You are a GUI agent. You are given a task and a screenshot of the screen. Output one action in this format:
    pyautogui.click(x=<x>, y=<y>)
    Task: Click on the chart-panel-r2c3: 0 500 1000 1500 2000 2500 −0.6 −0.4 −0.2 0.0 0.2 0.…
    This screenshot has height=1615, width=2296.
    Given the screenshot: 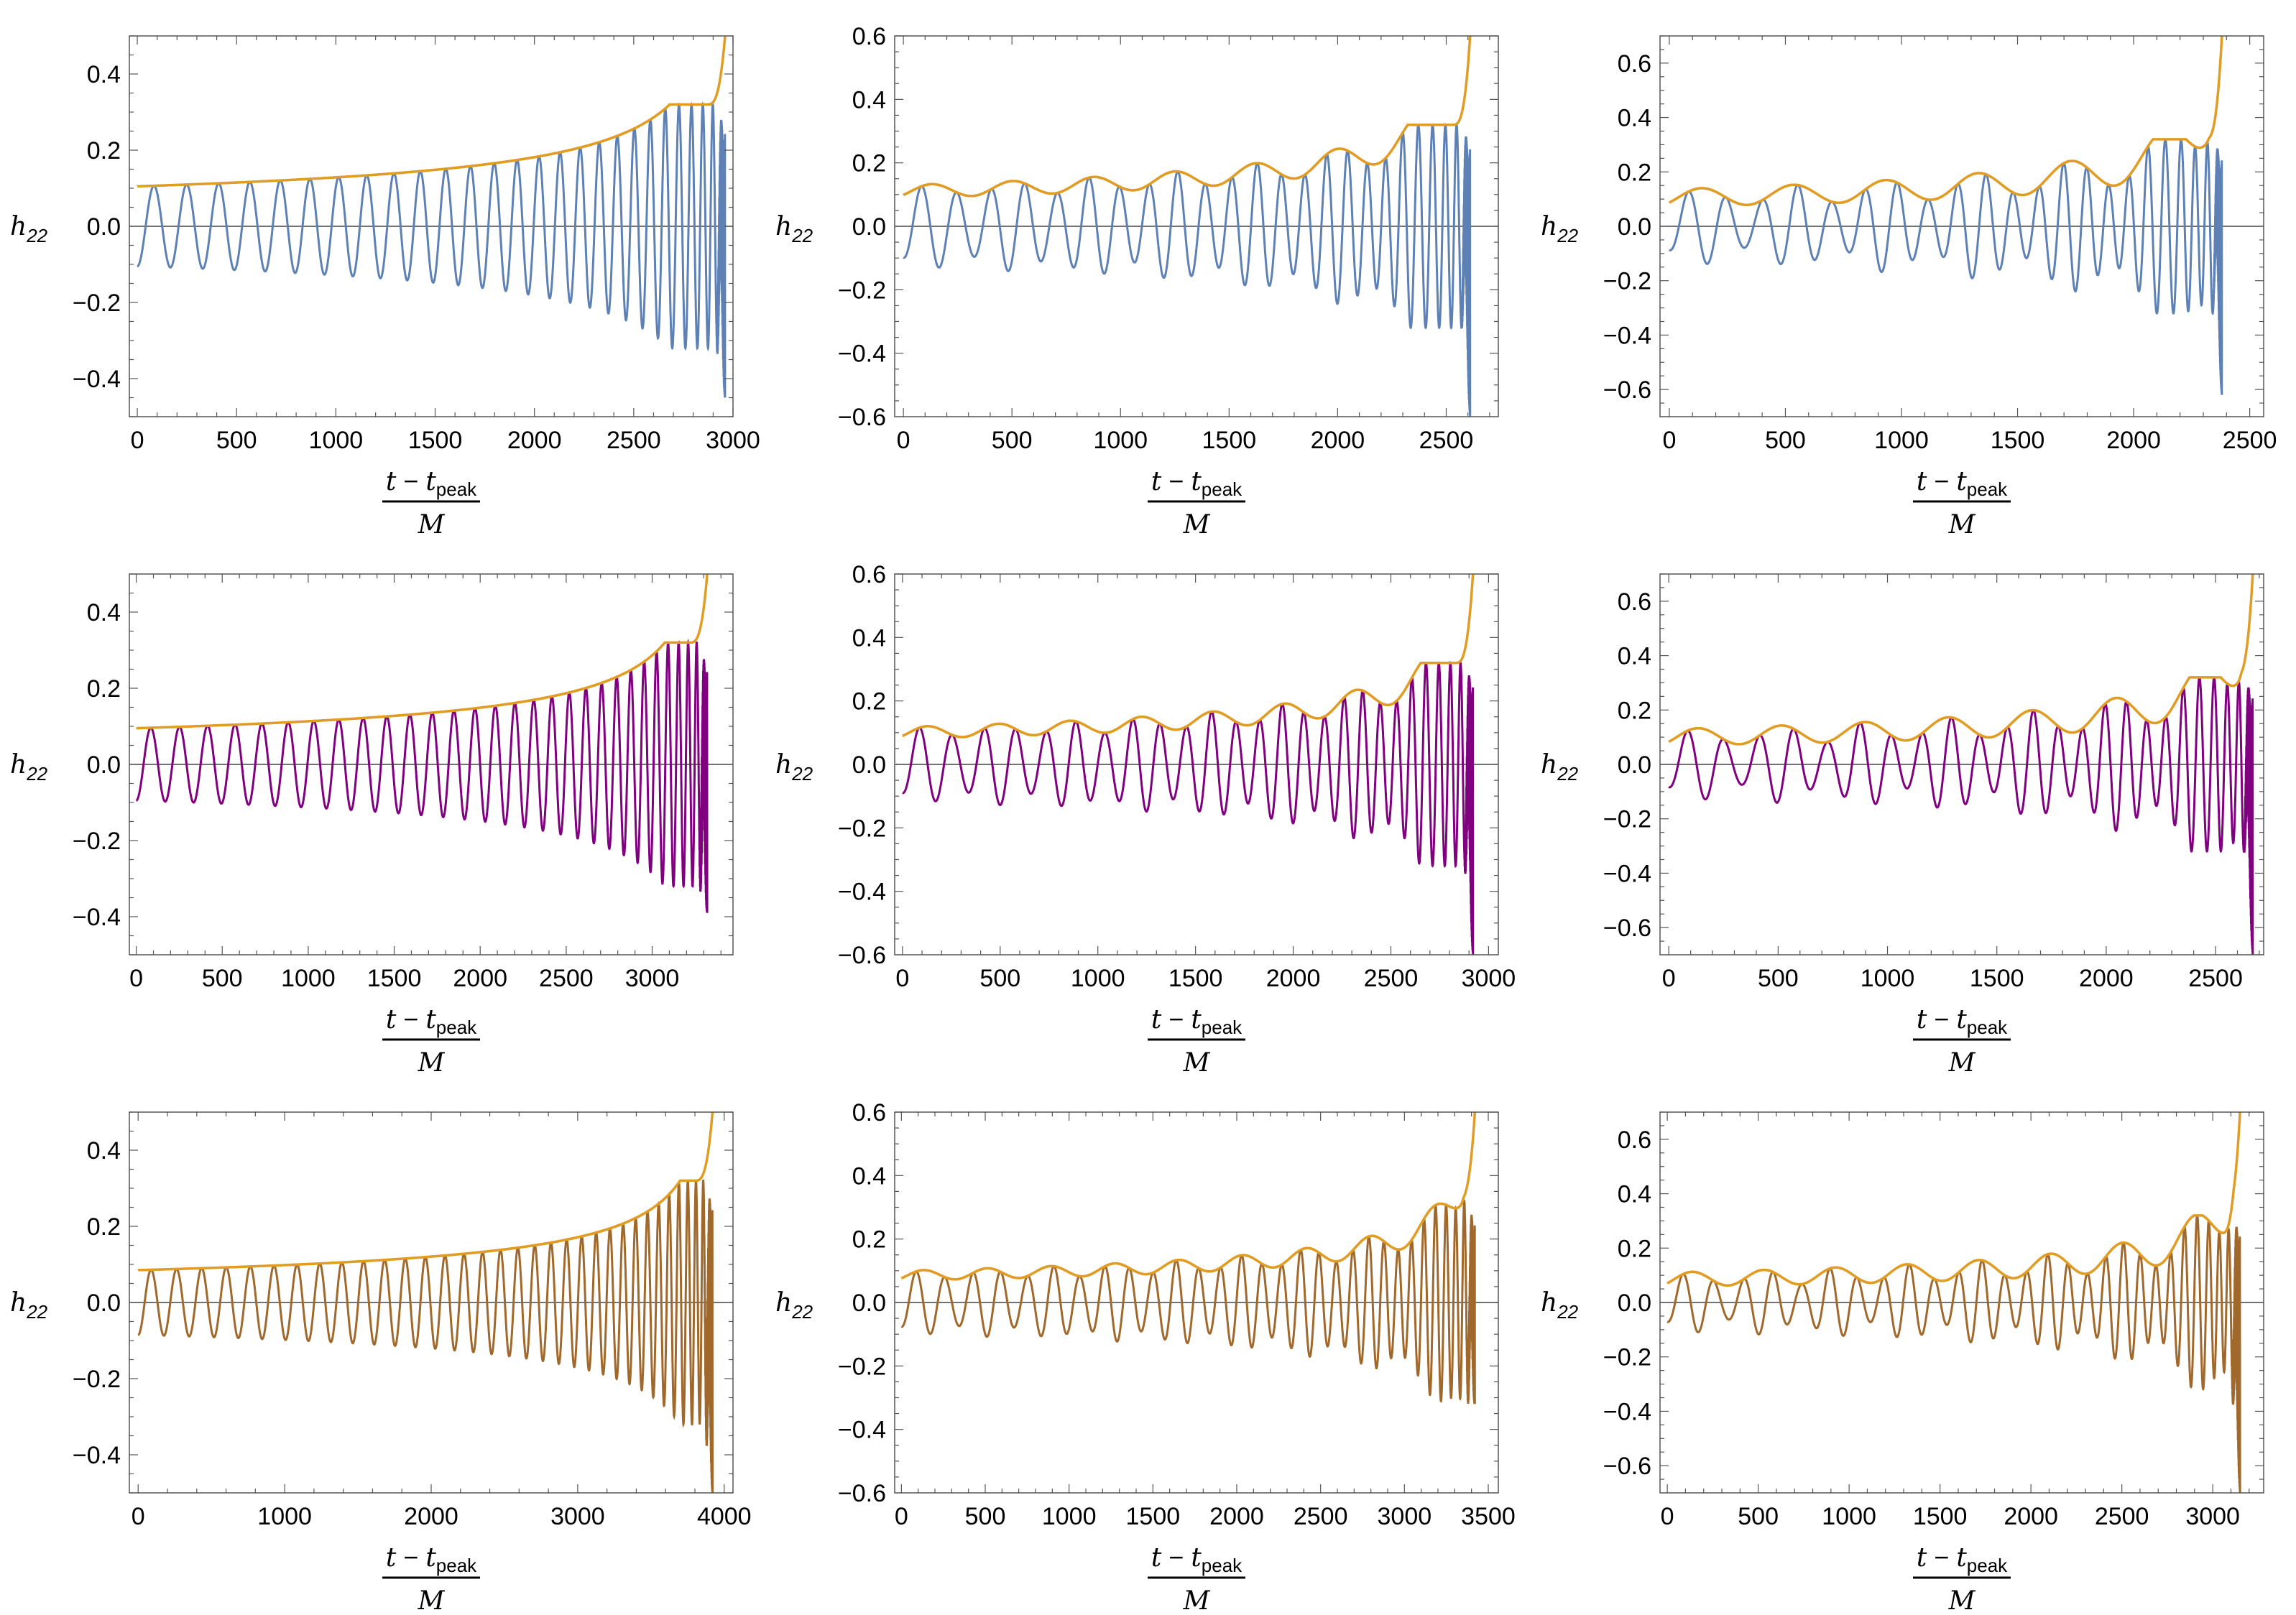 What is the action you would take?
    pyautogui.click(x=1913, y=807)
    